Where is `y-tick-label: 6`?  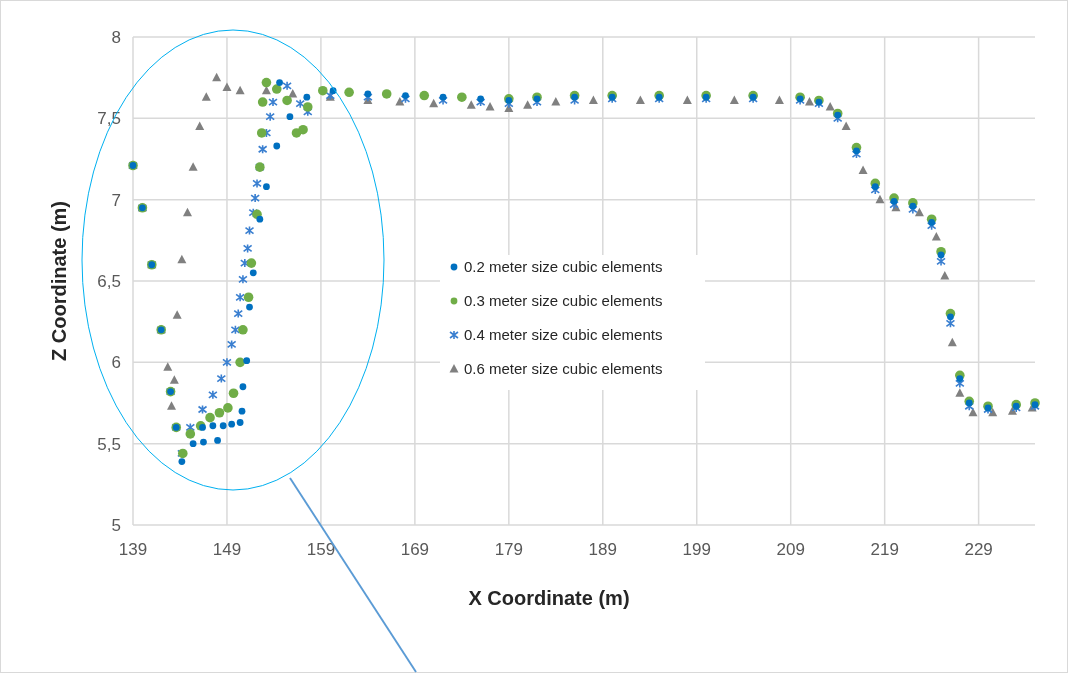
y-tick-label: 6 is located at coordinates (116, 363).